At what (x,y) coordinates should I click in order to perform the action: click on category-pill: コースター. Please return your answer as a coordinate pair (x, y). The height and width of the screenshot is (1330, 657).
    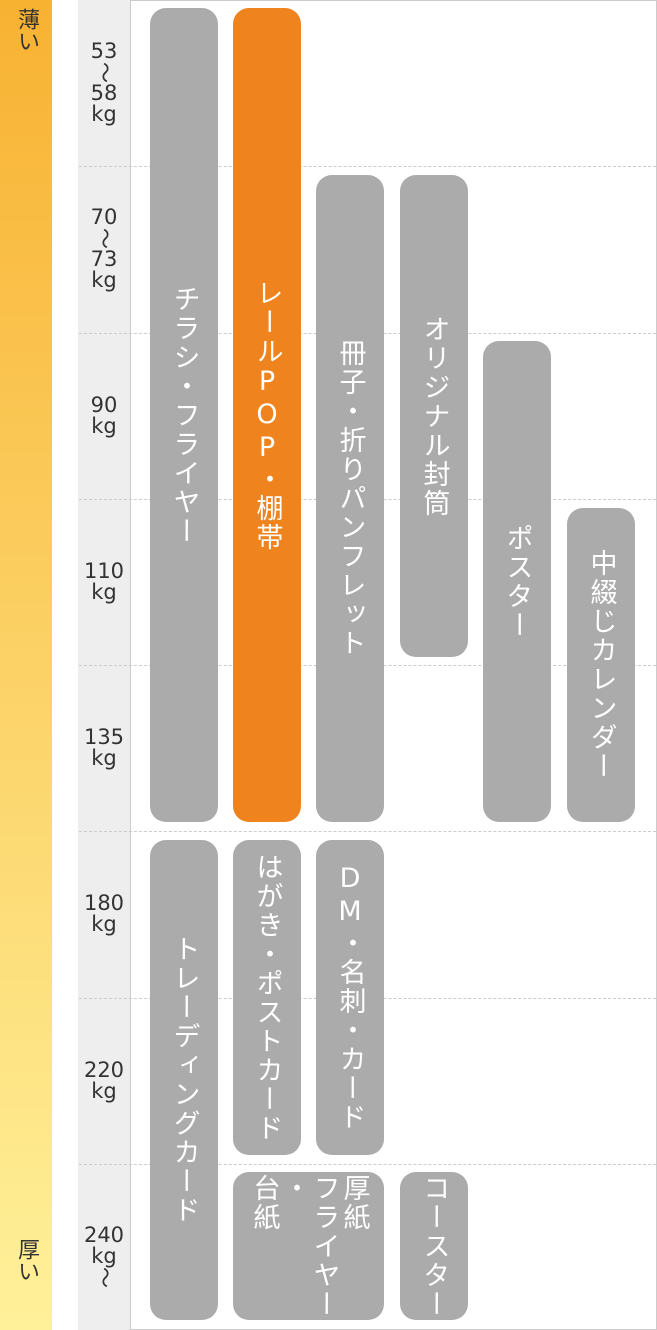
    Looking at the image, I should click on (434, 1246).